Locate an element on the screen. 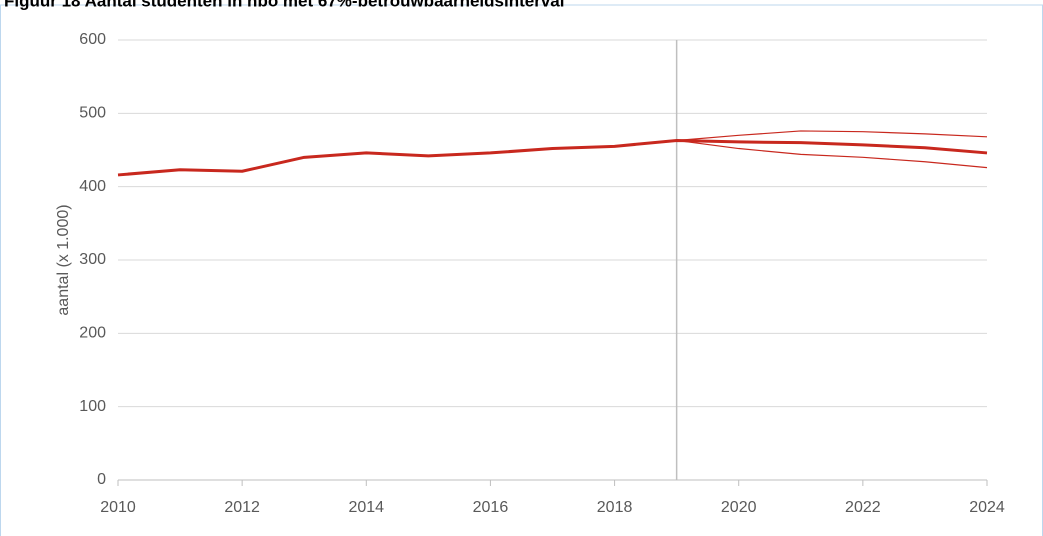  x-tick-label: 2016 is located at coordinates (491, 507).